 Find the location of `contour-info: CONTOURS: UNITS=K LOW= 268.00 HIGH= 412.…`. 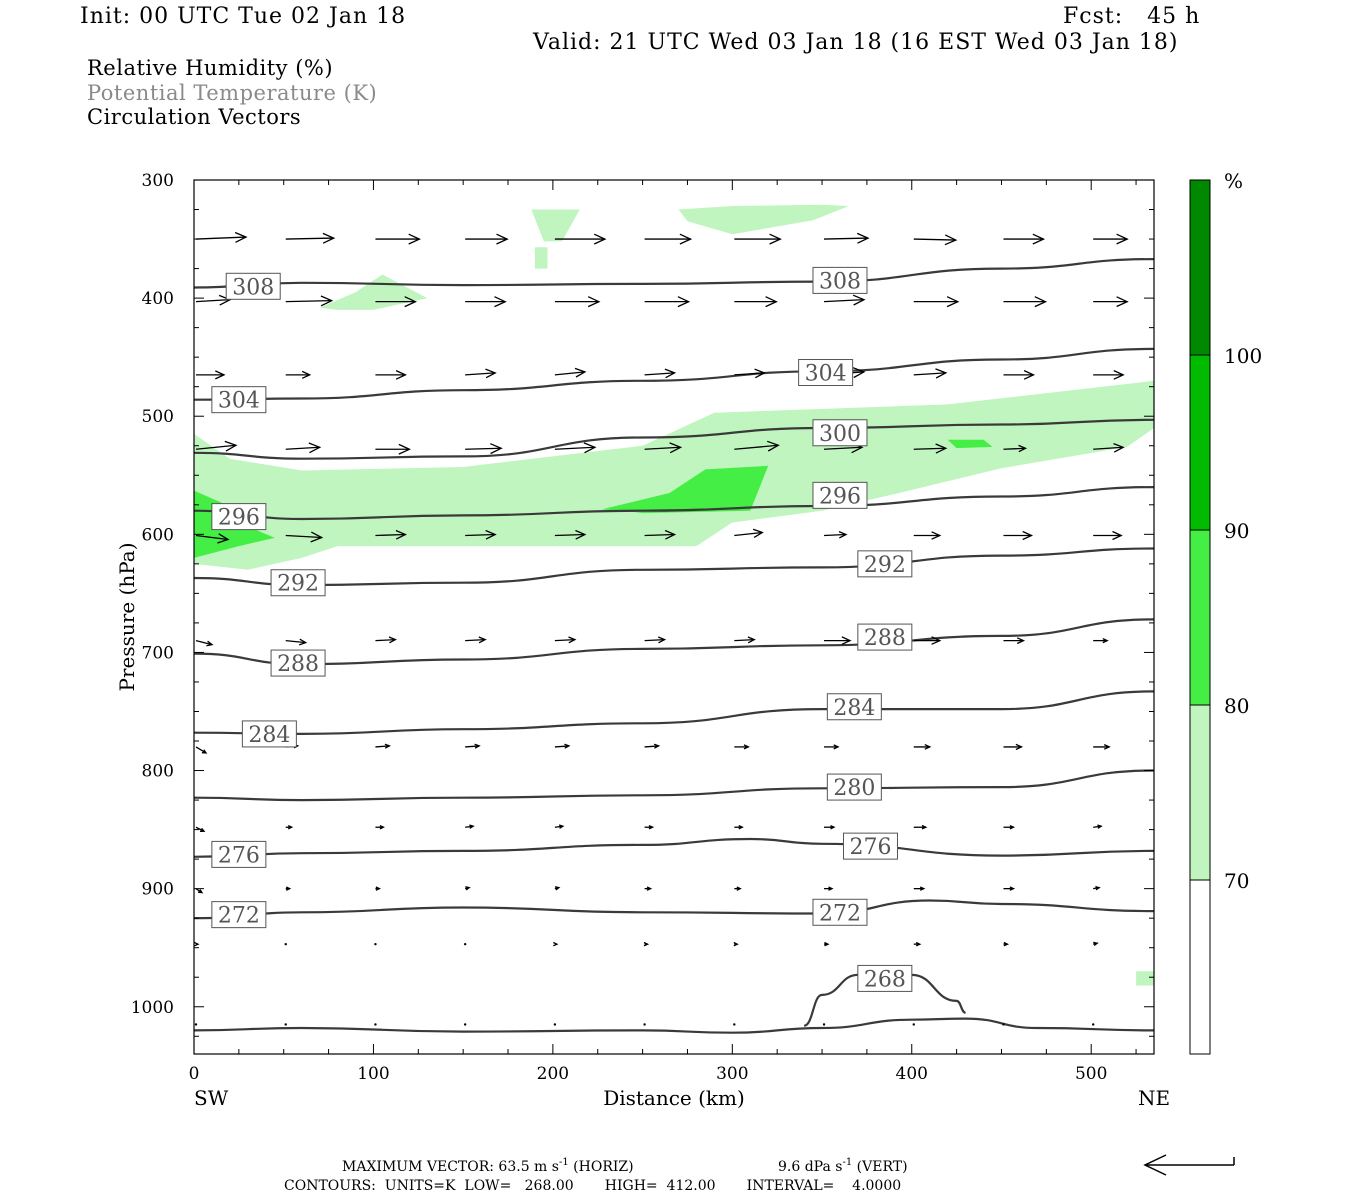

contour-info: CONTOURS: UNITS=K LOW= 268.00 HIGH= 412.… is located at coordinates (592, 1186).